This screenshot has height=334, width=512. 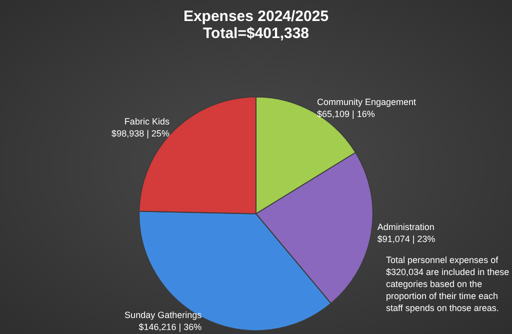 I want to click on data-label: $91,074 | 23%, so click(x=406, y=239).